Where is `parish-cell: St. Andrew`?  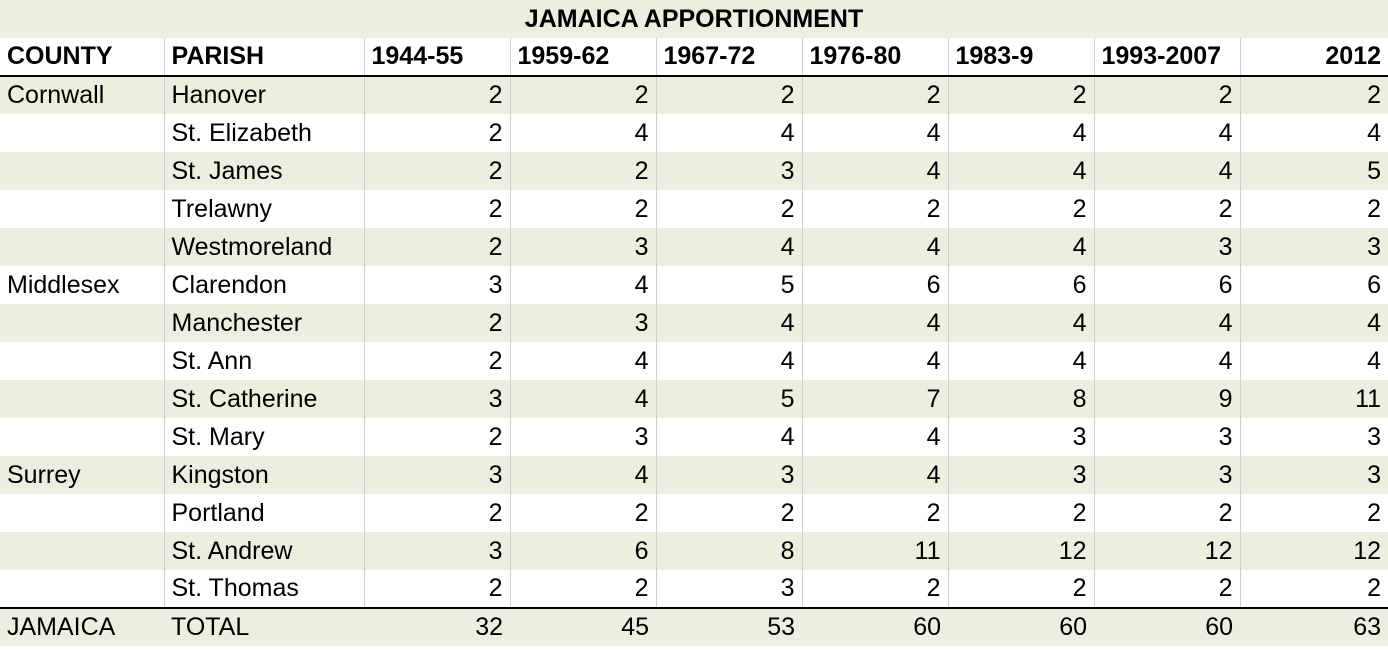
parish-cell: St. Andrew is located at coordinates (263, 551).